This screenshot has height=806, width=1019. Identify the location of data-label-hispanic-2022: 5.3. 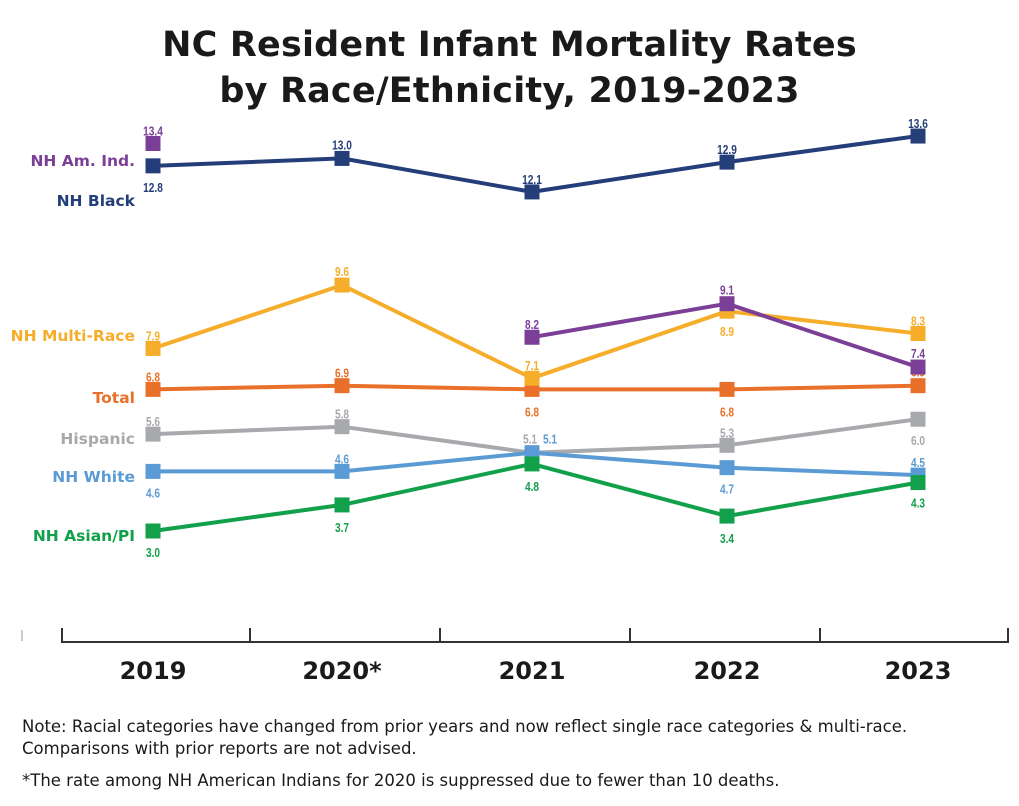
(727, 433).